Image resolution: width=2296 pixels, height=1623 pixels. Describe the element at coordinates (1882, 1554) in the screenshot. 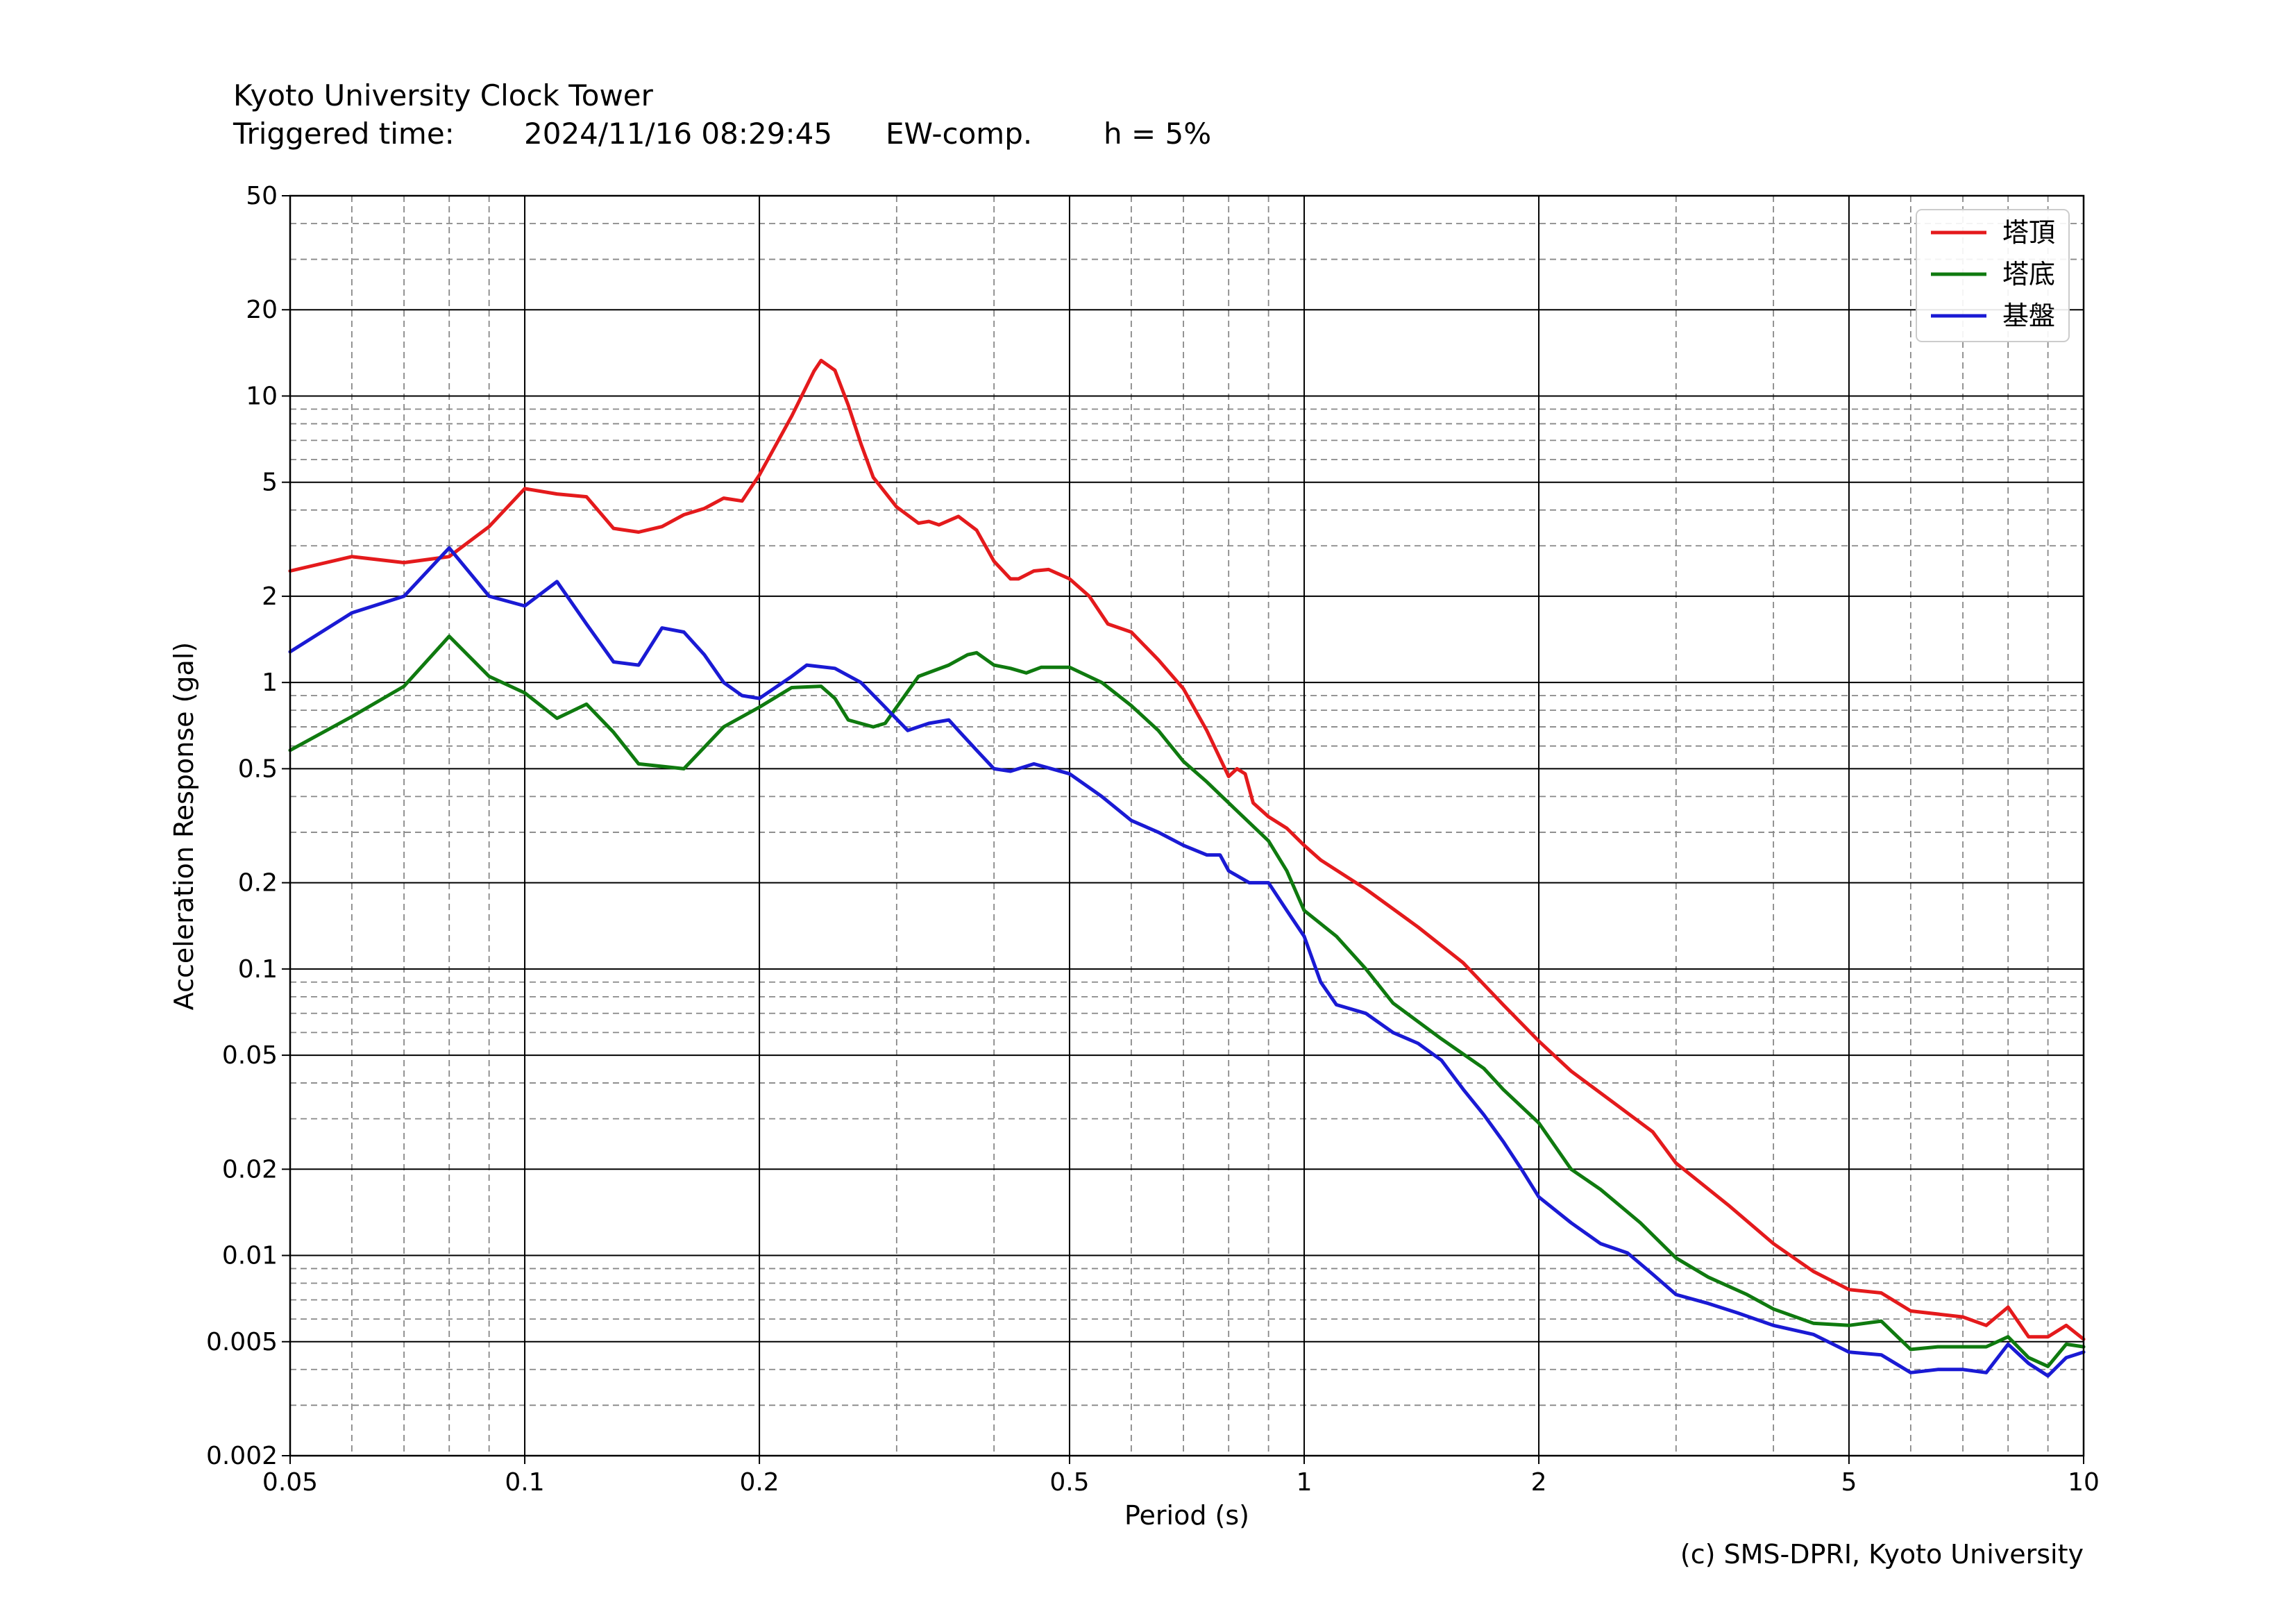

I see `credit-text: (c) SMS-DPRI, Kyoto University` at that location.